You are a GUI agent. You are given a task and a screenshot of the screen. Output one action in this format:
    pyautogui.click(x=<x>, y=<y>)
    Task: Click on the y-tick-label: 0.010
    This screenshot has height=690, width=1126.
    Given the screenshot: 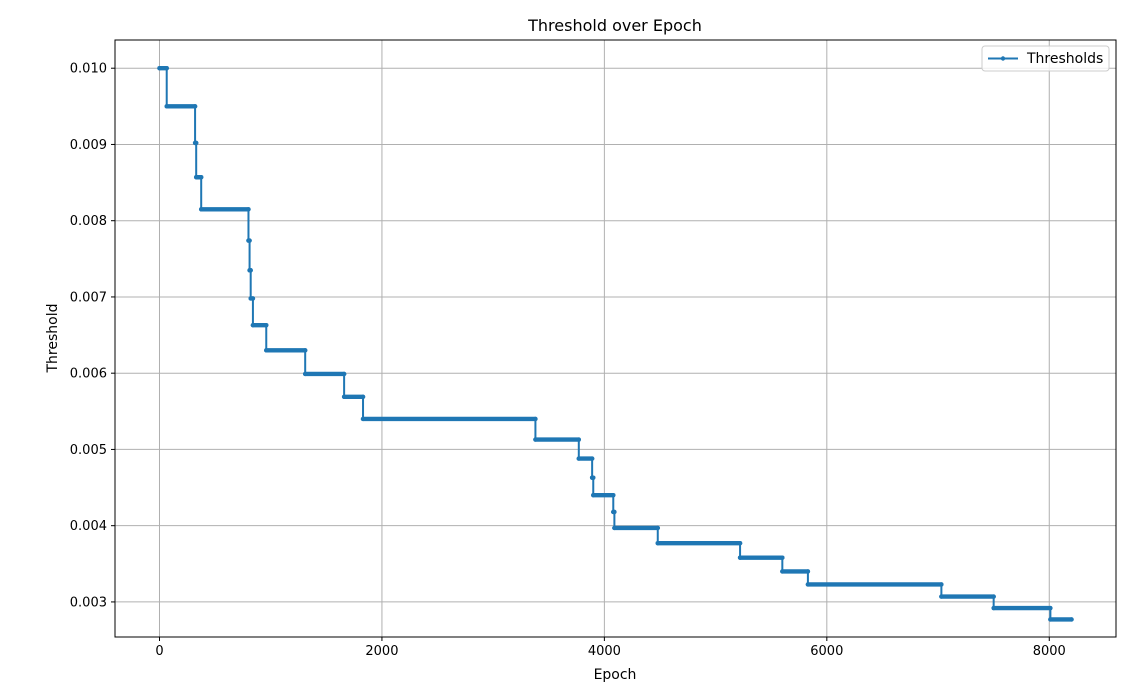 What is the action you would take?
    pyautogui.click(x=88, y=69)
    